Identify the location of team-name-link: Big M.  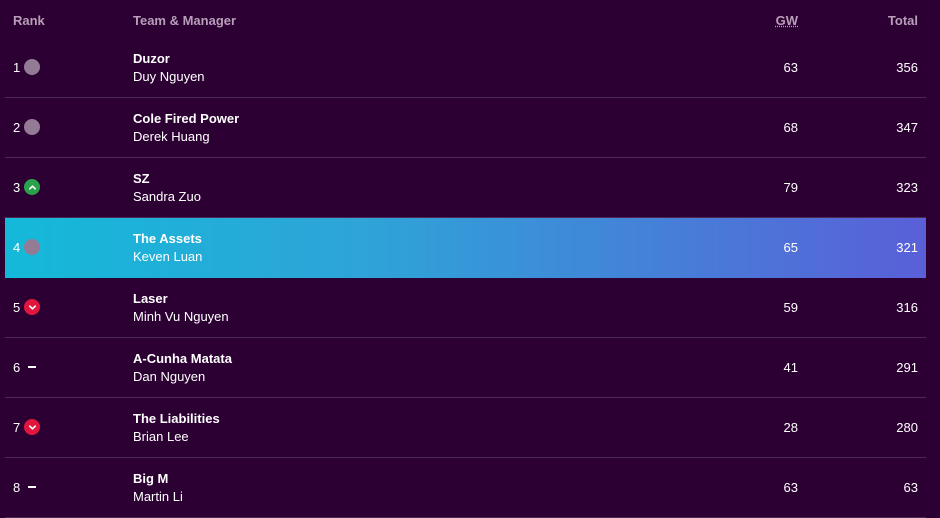
(151, 478).